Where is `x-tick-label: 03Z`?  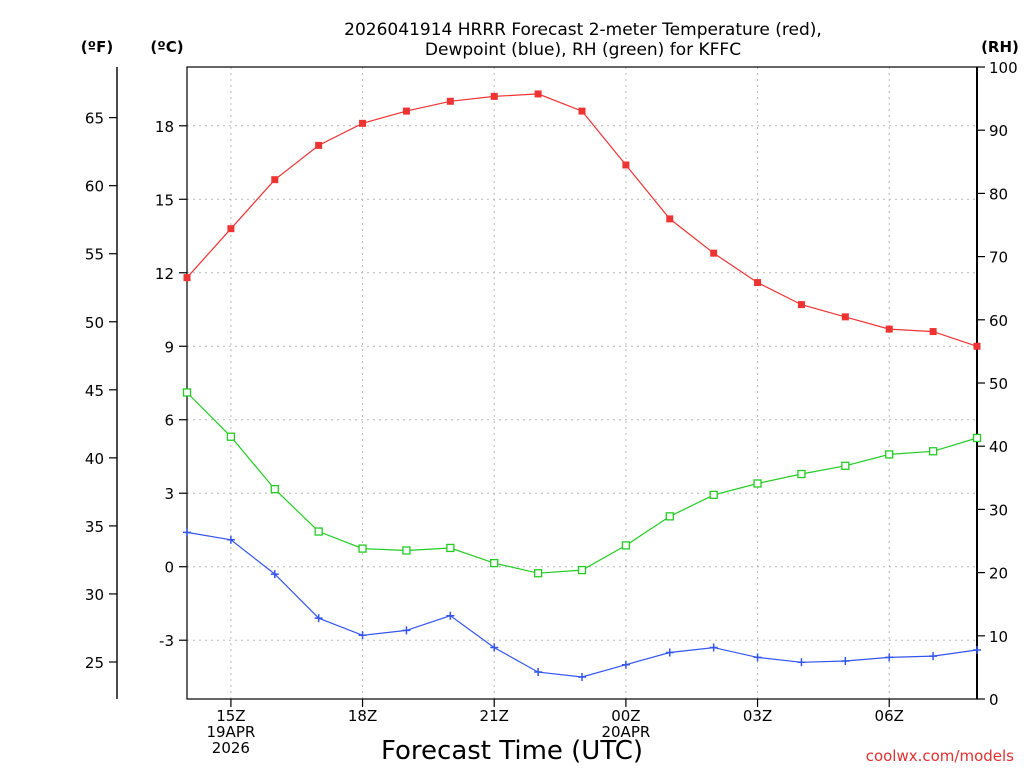
x-tick-label: 03Z is located at coordinates (757, 716).